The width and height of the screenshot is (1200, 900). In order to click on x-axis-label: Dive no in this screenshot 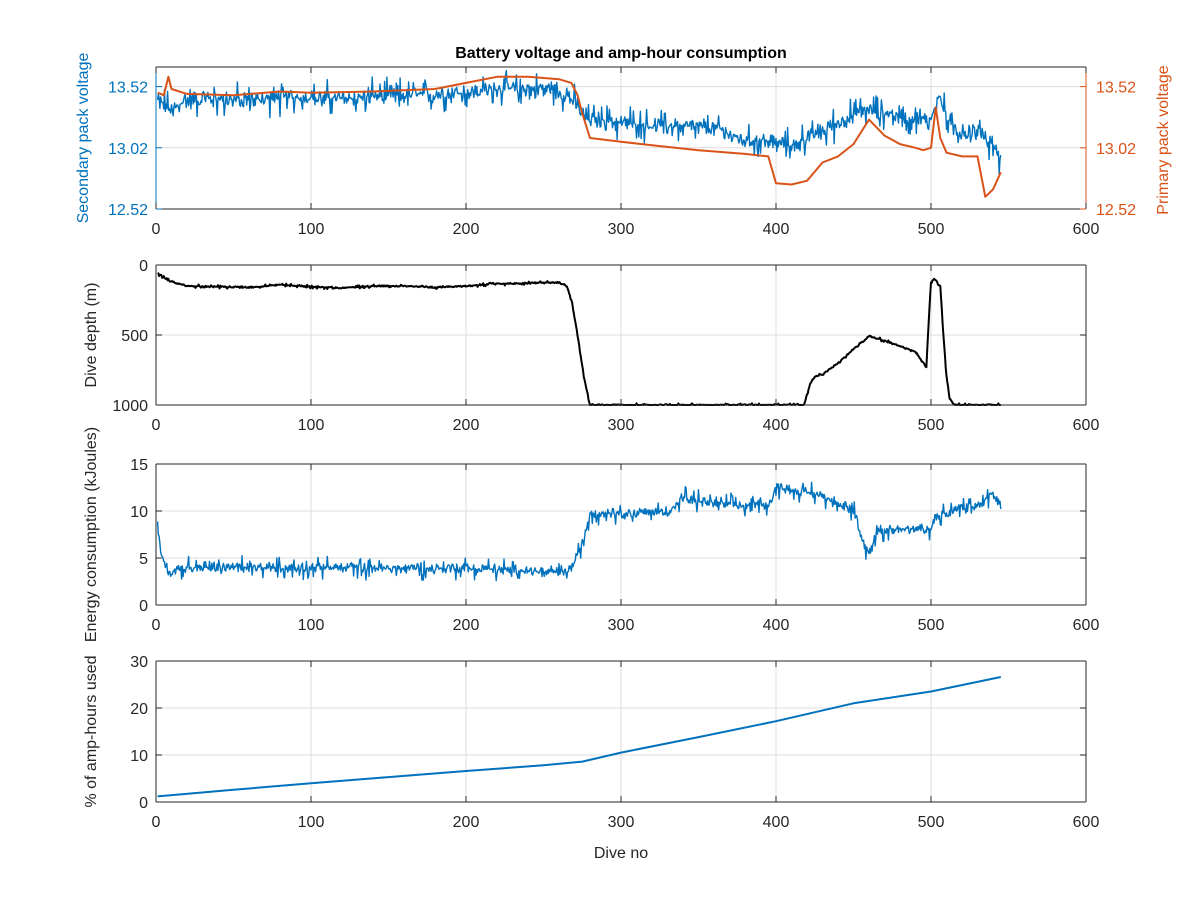, I will do `click(621, 853)`.